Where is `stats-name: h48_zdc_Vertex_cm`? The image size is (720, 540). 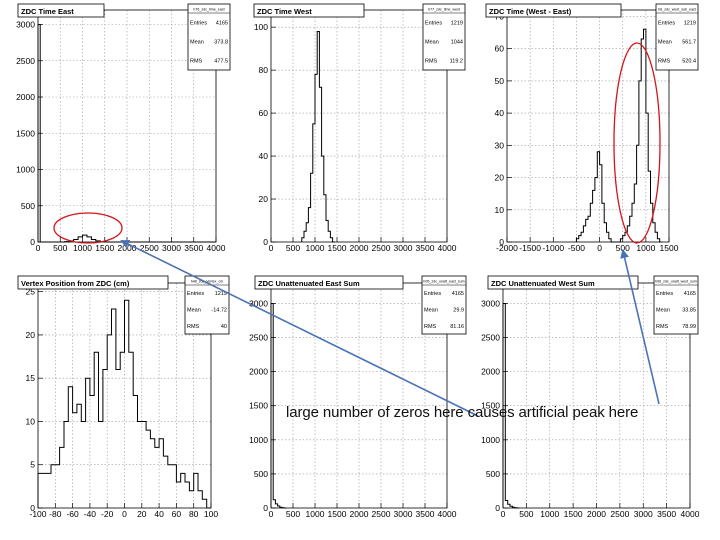 stats-name: h48_zdc_Vertex_cm is located at coordinates (207, 282).